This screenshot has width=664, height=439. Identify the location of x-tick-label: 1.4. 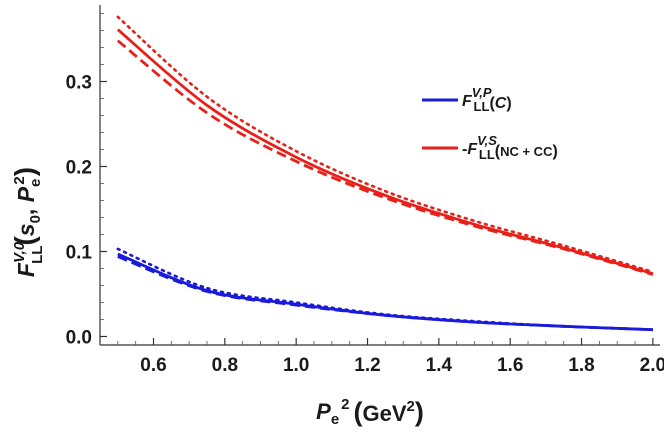
(439, 365).